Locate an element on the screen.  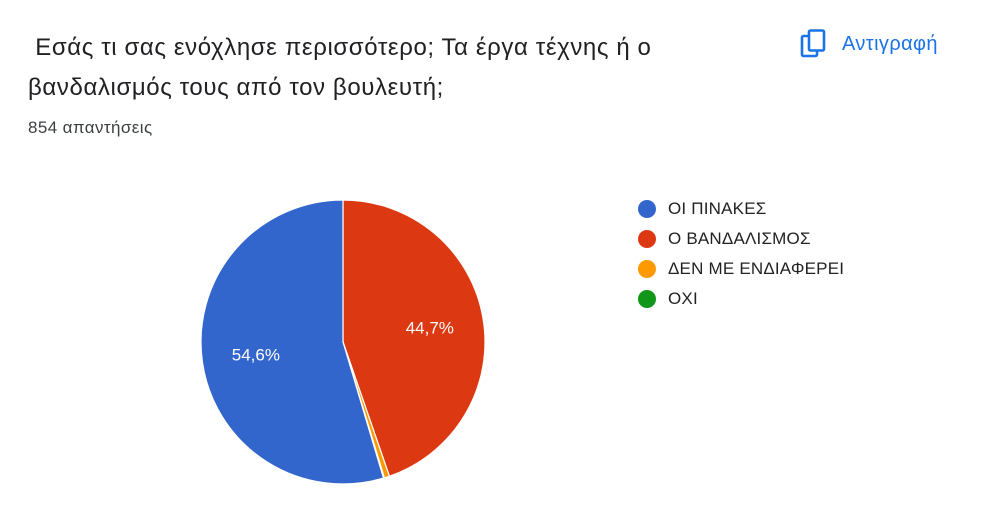
legend-label: ΟΙ ΠΙΝΑΚΕΣ is located at coordinates (717, 208).